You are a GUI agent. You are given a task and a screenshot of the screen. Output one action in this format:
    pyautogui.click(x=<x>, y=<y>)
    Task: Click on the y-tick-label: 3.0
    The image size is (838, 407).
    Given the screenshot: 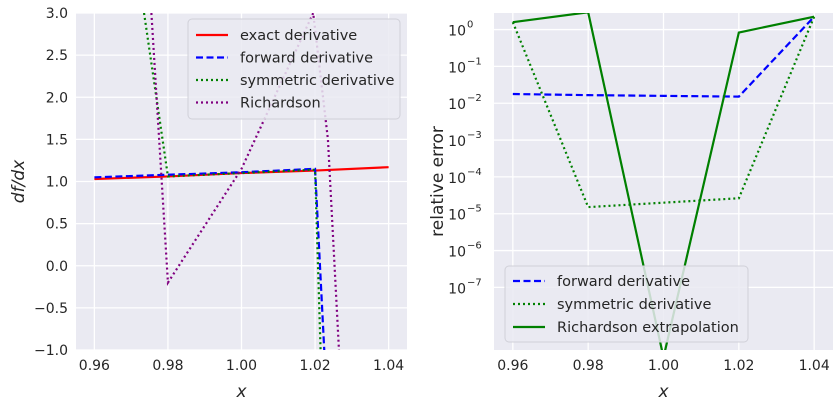 What is the action you would take?
    pyautogui.click(x=57, y=14)
    